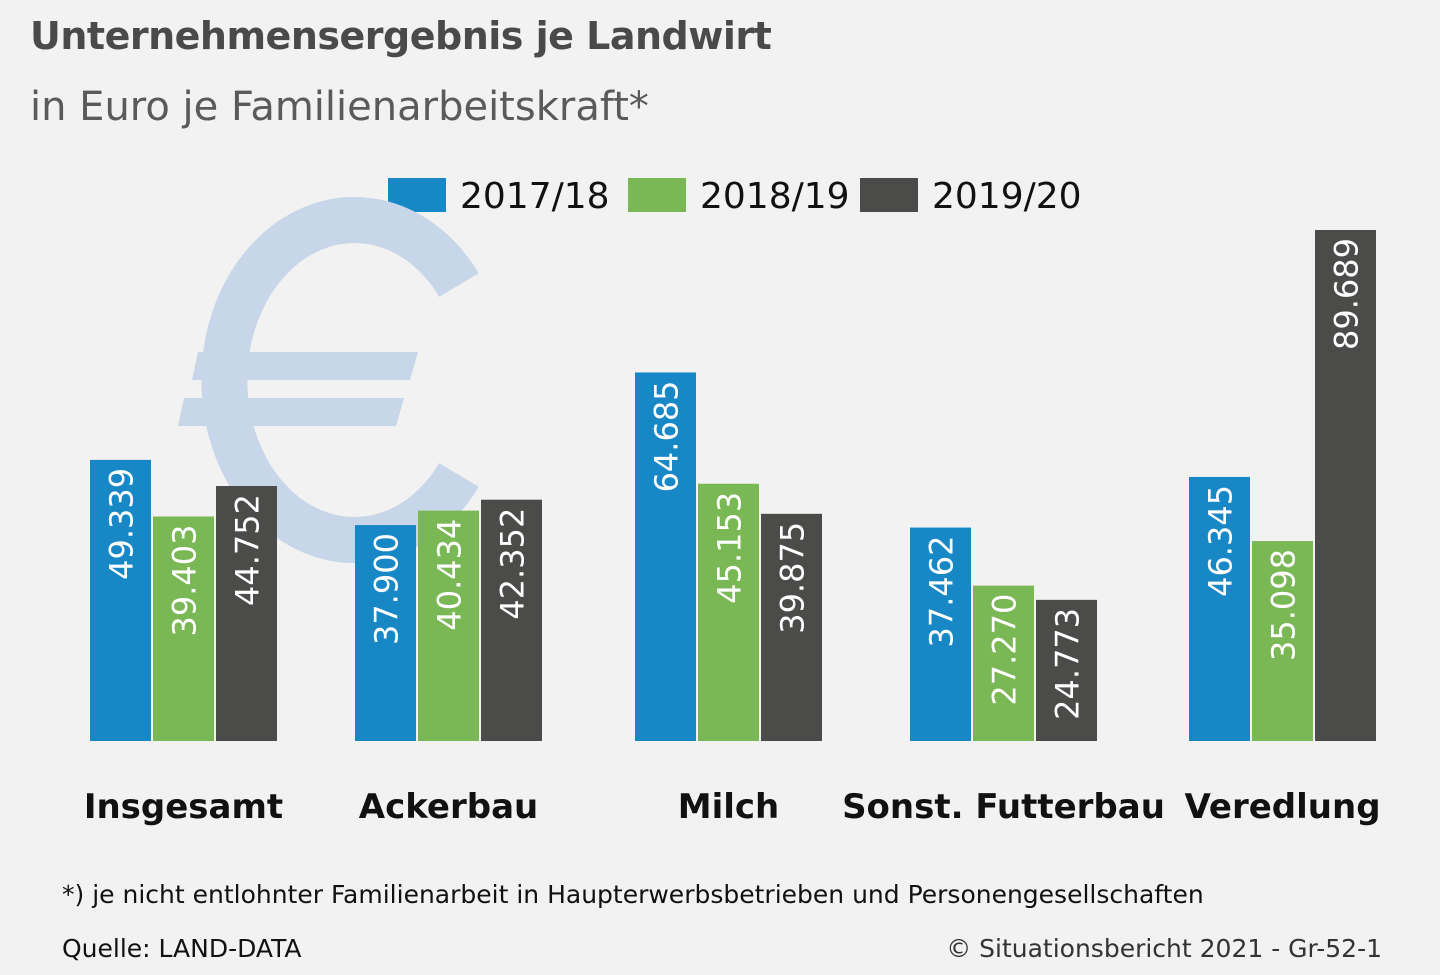 This screenshot has width=1440, height=975. I want to click on category-label-ackerbau: Ackerbau, so click(448, 807).